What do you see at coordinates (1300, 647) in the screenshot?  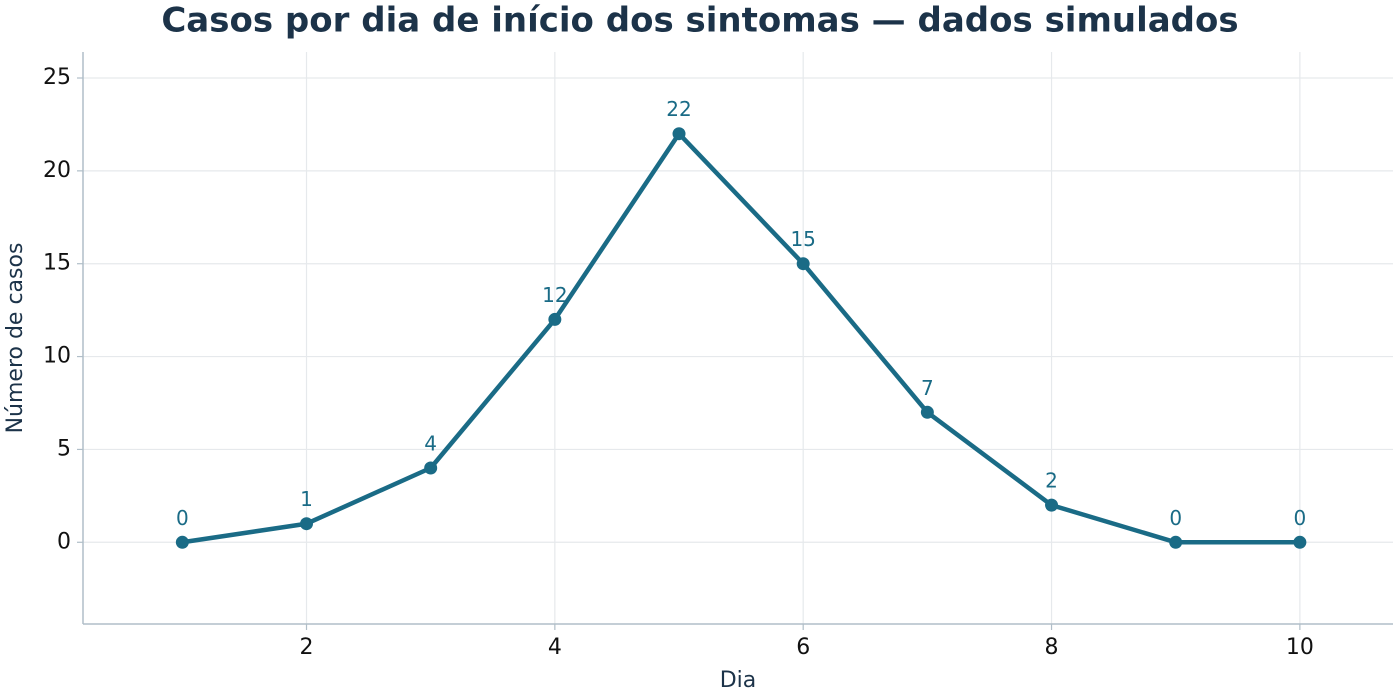 I see `x-tick-label: 10` at bounding box center [1300, 647].